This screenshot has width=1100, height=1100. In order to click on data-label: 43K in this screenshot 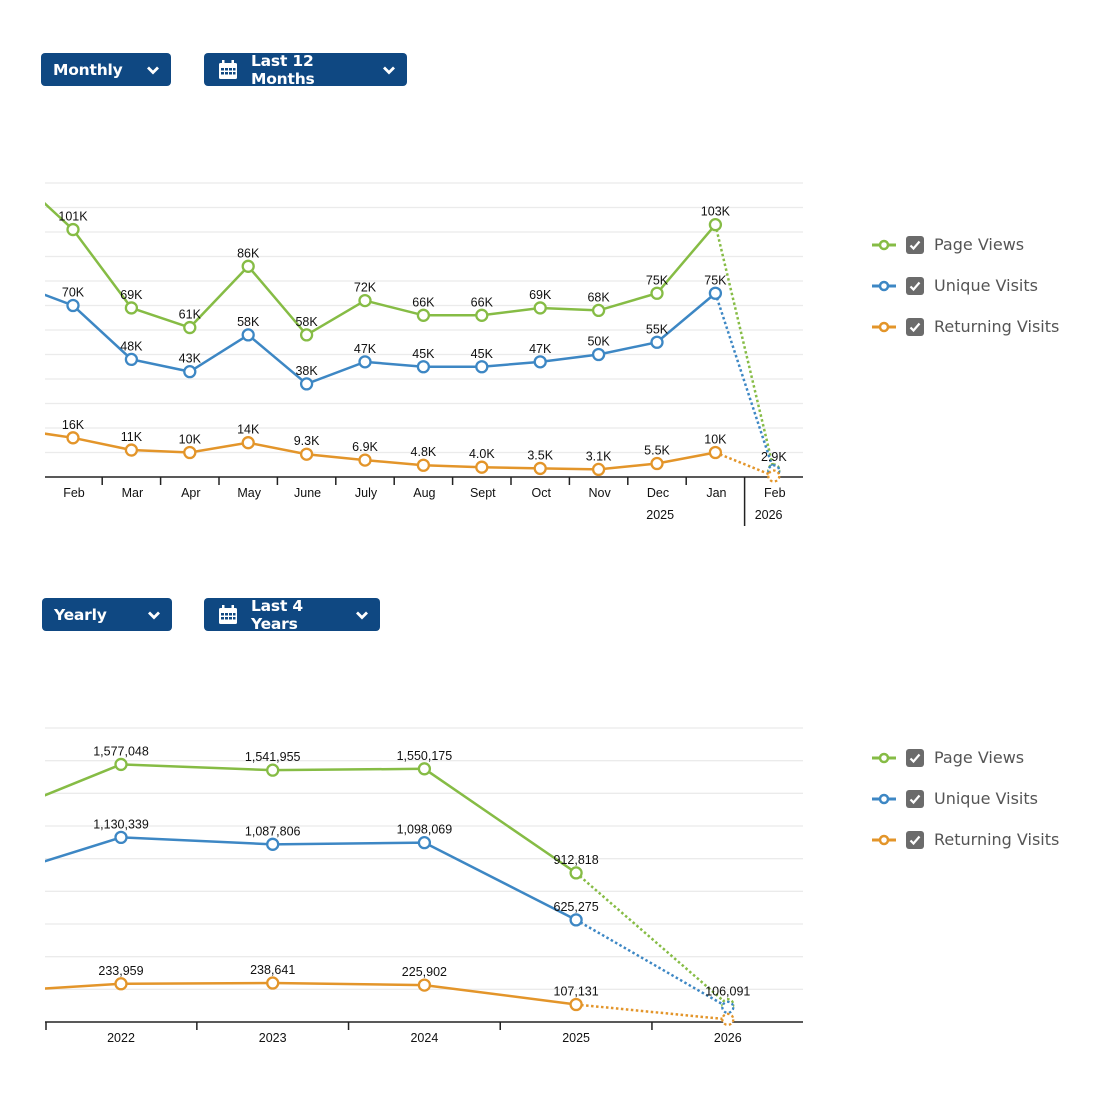, I will do `click(190, 359)`.